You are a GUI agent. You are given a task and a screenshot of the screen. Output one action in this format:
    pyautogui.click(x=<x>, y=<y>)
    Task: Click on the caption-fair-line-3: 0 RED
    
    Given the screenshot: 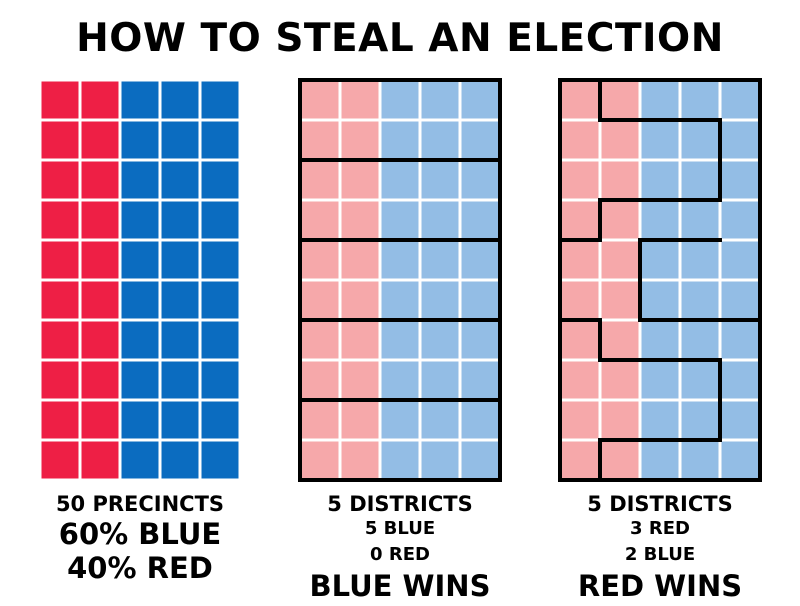 What is the action you would take?
    pyautogui.click(x=400, y=554)
    